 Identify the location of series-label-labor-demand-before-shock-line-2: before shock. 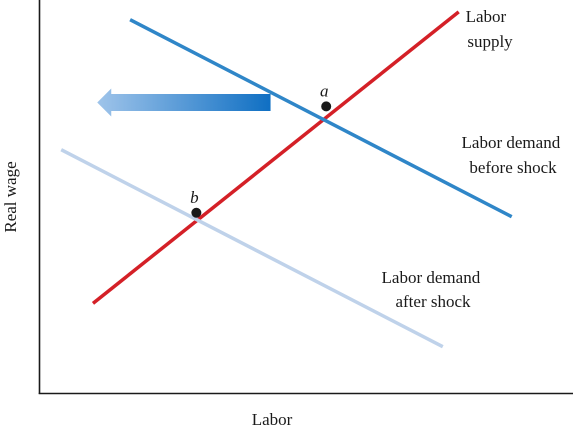
(513, 167).